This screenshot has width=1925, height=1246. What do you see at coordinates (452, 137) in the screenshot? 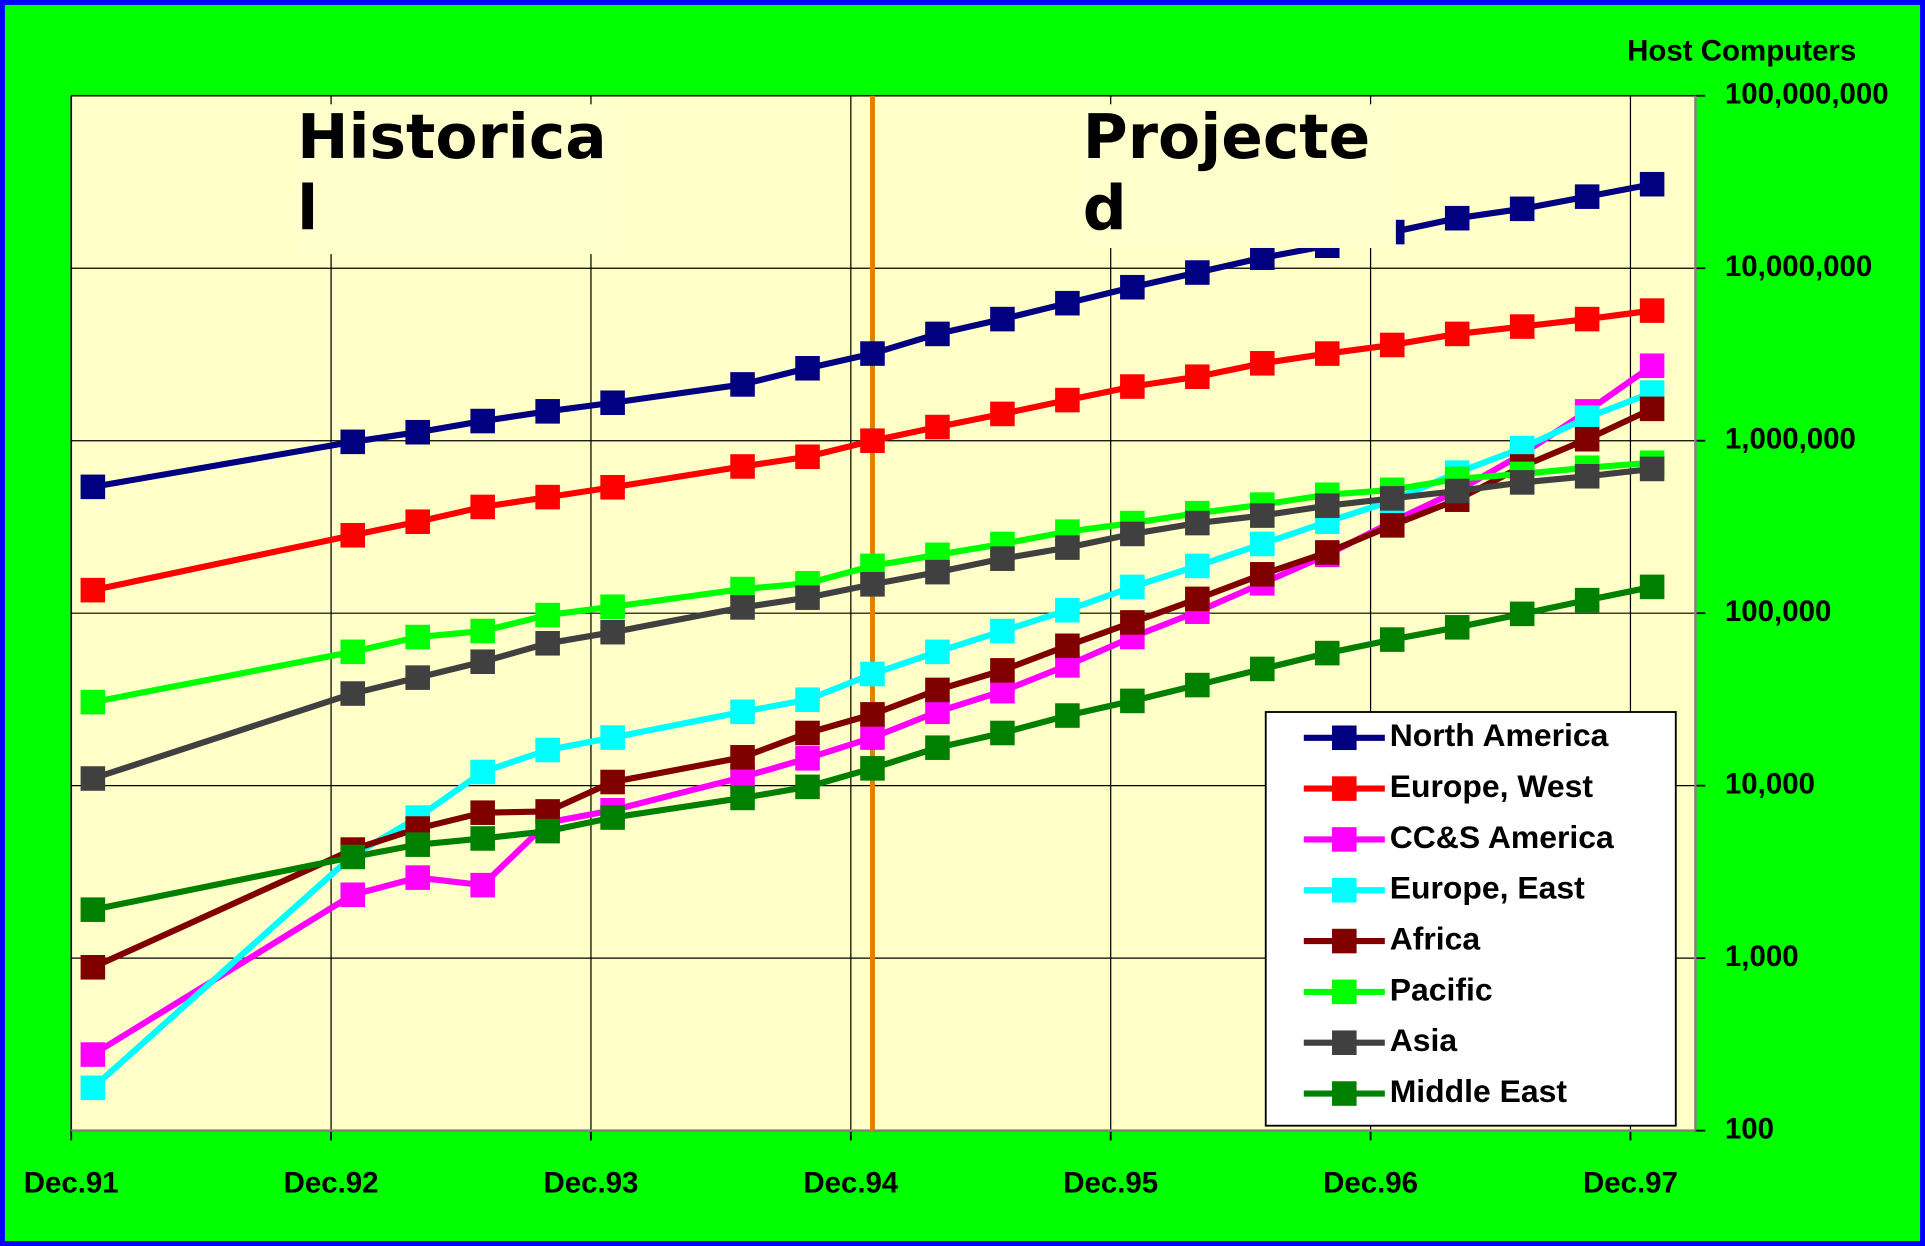
I see `annotation: Historica` at bounding box center [452, 137].